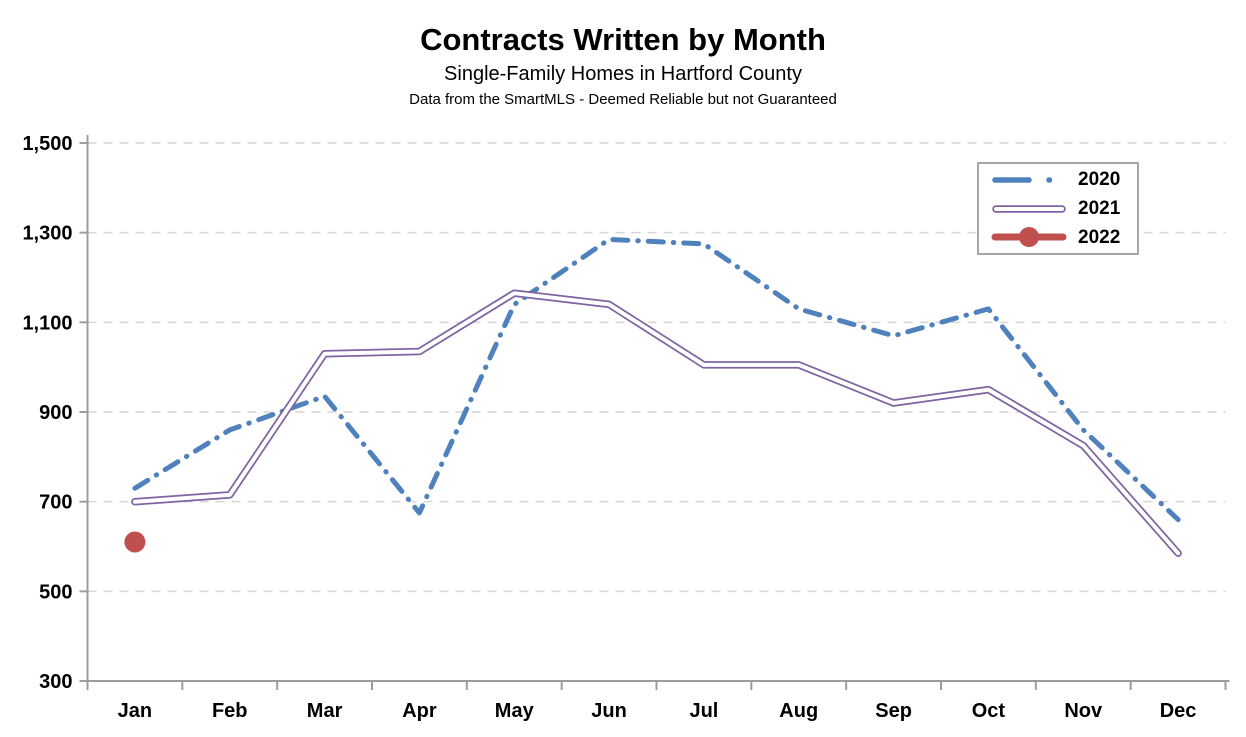 The height and width of the screenshot is (737, 1246). Describe the element at coordinates (989, 711) in the screenshot. I see `x-axis-label-oct: Oct` at that location.